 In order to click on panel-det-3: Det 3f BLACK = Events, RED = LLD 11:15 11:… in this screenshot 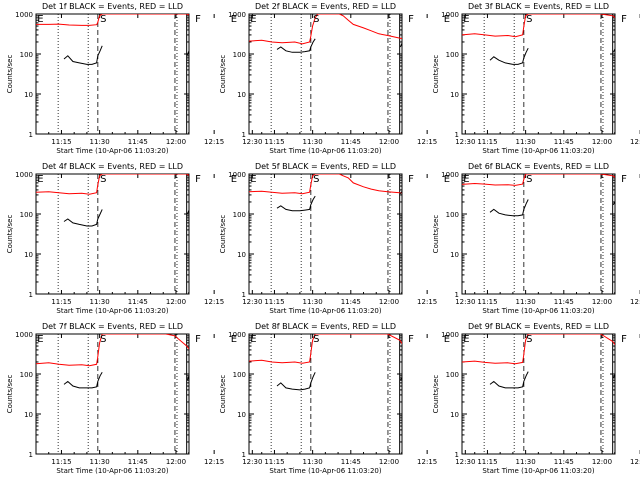, I will do `click(536, 78)`.